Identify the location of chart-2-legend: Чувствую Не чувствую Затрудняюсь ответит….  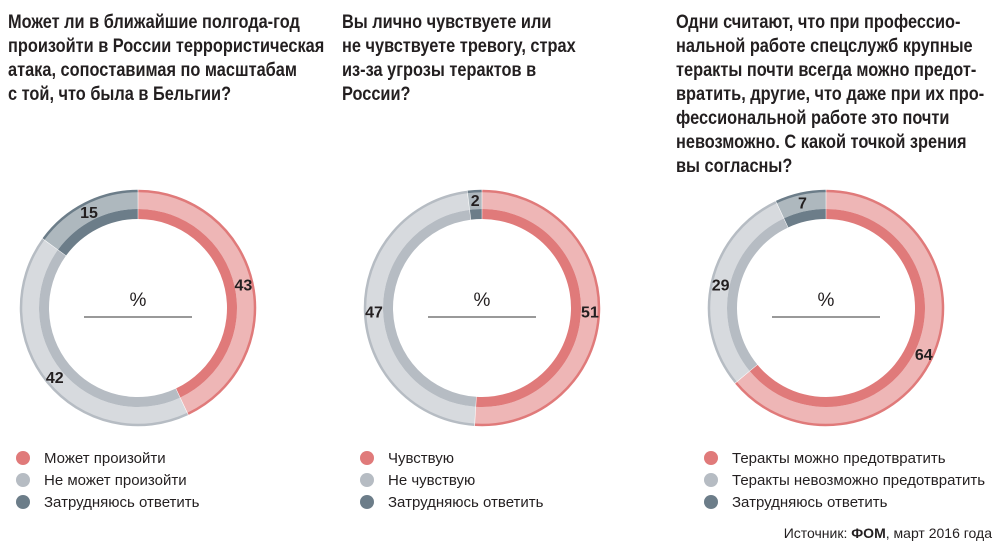
(451, 480).